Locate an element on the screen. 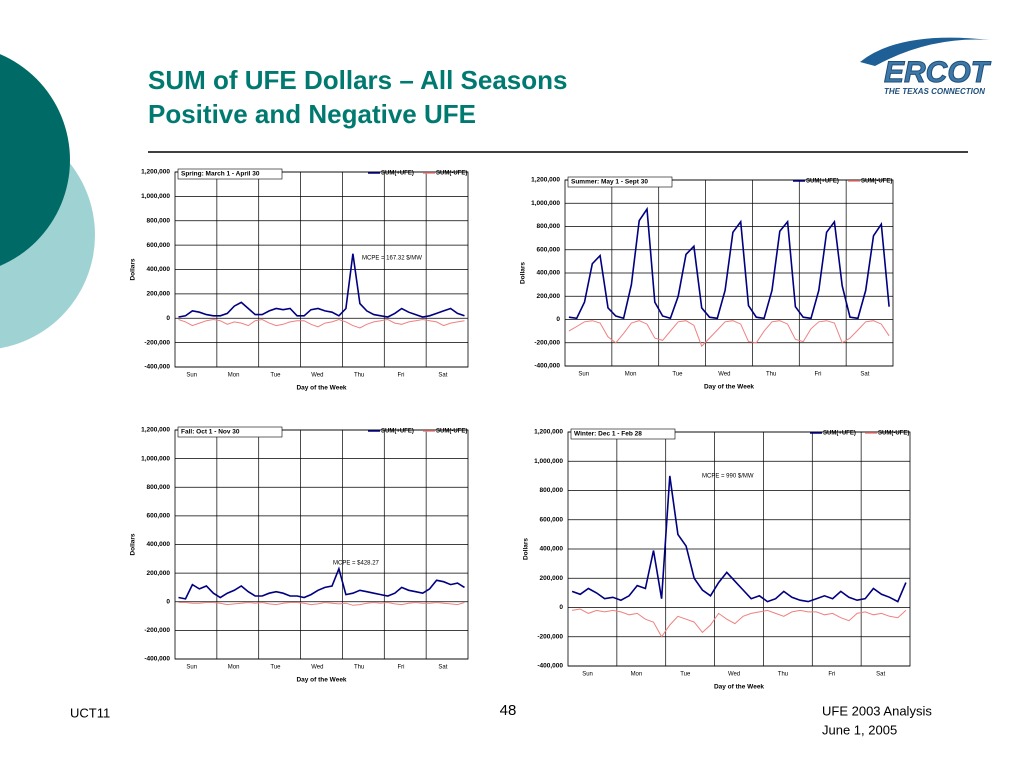  chart-title: Summer: May 1 - Sept 30 is located at coordinates (609, 182).